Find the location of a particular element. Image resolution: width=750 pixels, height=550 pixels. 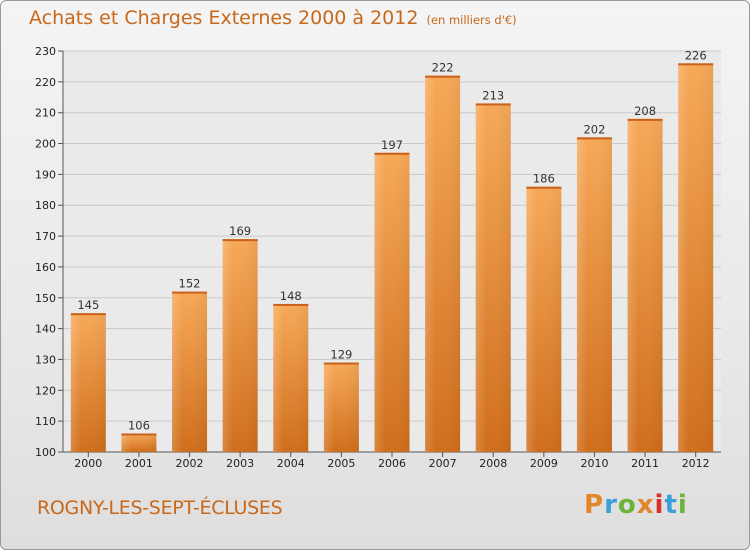

brand-letter: t is located at coordinates (671, 505).